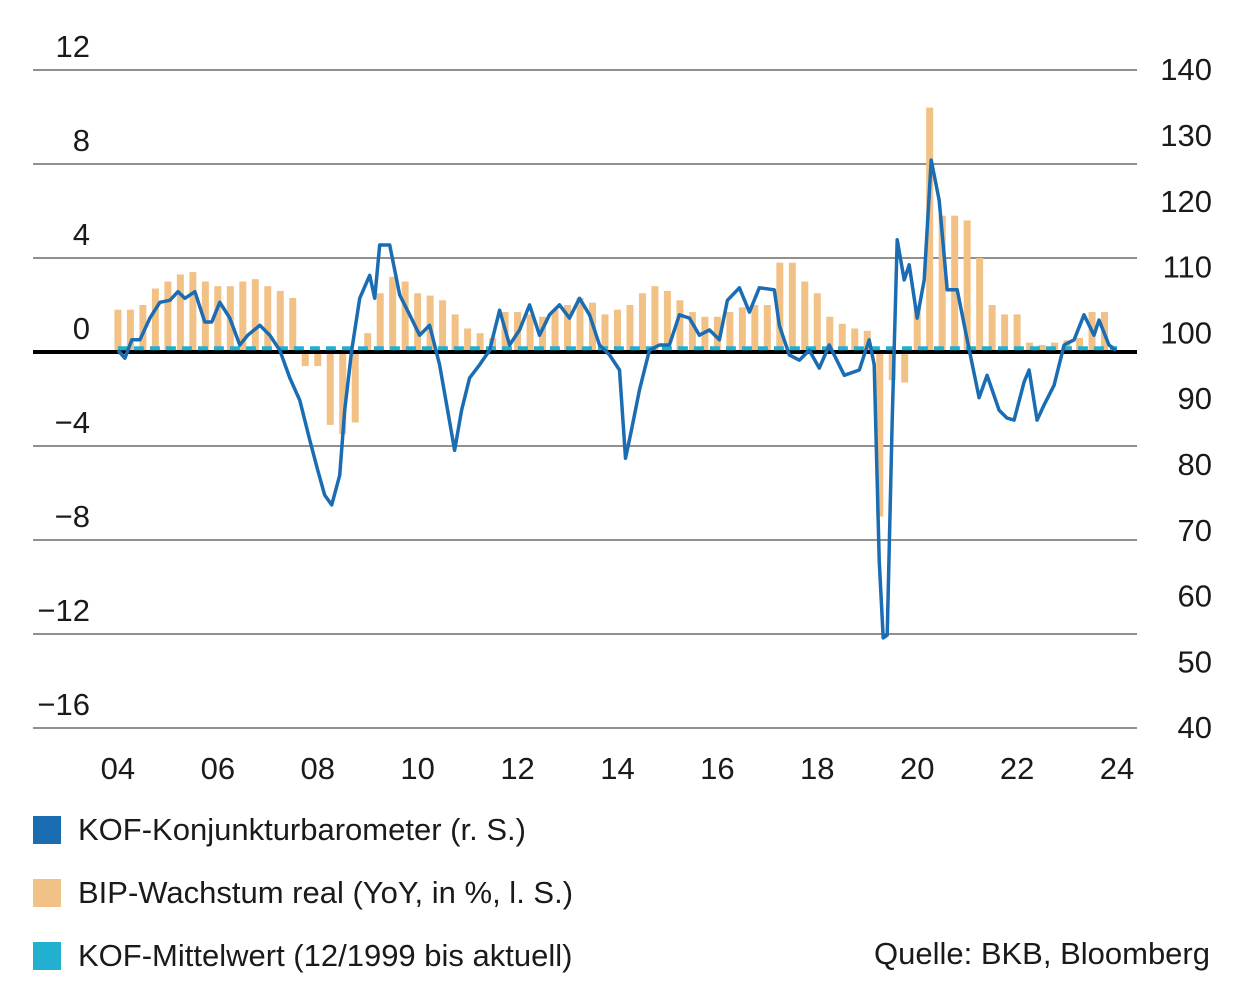 The width and height of the screenshot is (1246, 1007). Describe the element at coordinates (81, 328) in the screenshot. I see `y-tick-label: 0` at that location.